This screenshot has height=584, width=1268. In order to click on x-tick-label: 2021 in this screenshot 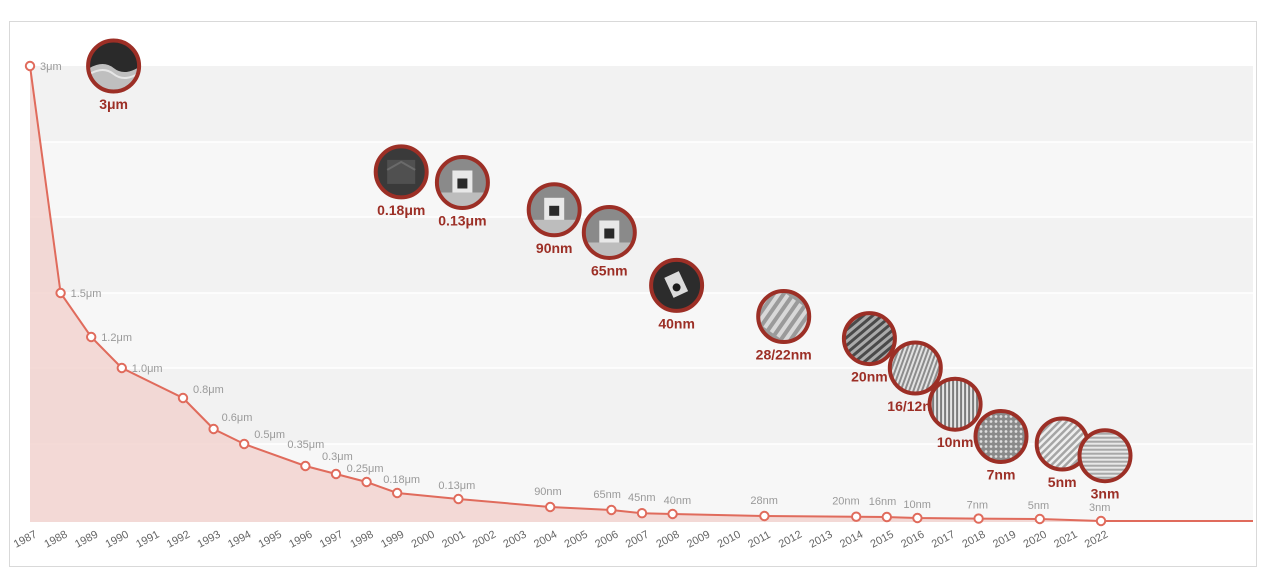, I will do `click(1065, 540)`.